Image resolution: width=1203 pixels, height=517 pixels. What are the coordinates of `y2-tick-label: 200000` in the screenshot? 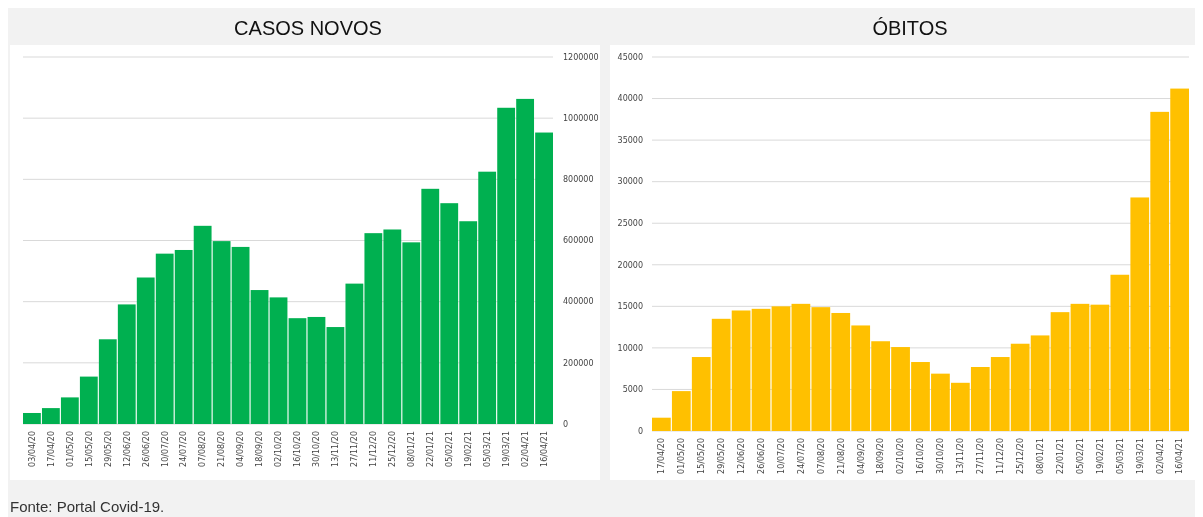 It's located at (578, 363).